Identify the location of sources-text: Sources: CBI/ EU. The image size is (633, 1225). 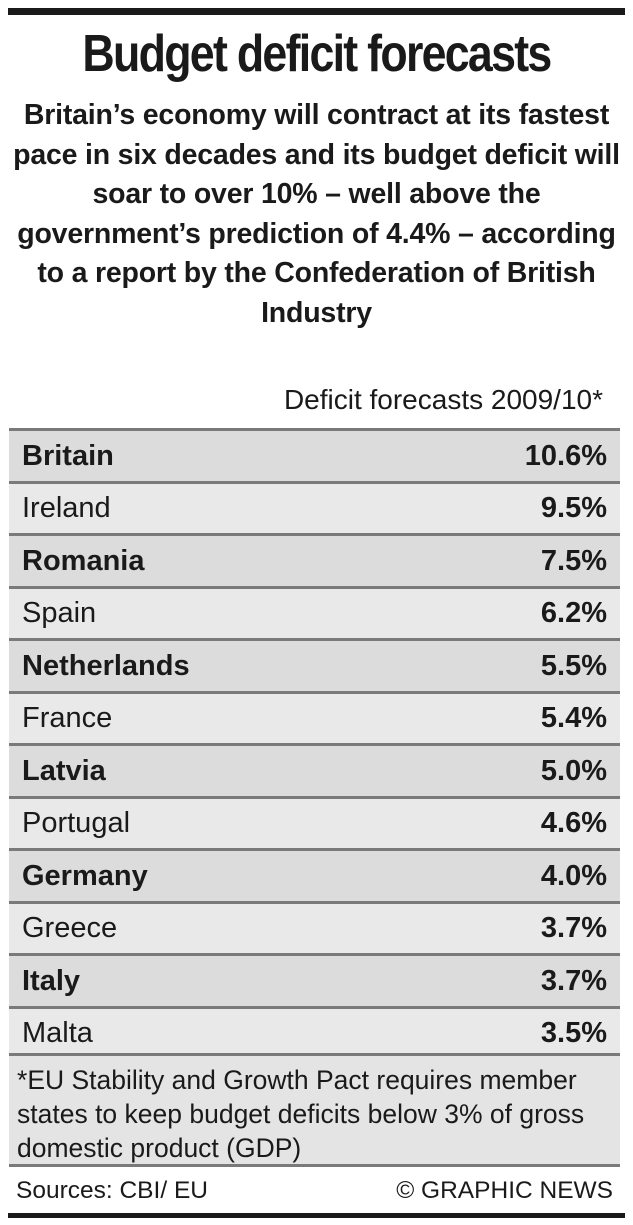
(112, 1190).